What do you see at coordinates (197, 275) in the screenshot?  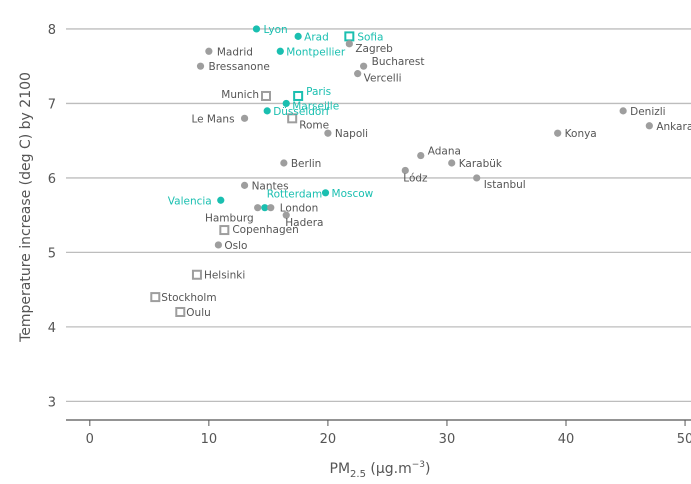 I see `point-helsinki` at bounding box center [197, 275].